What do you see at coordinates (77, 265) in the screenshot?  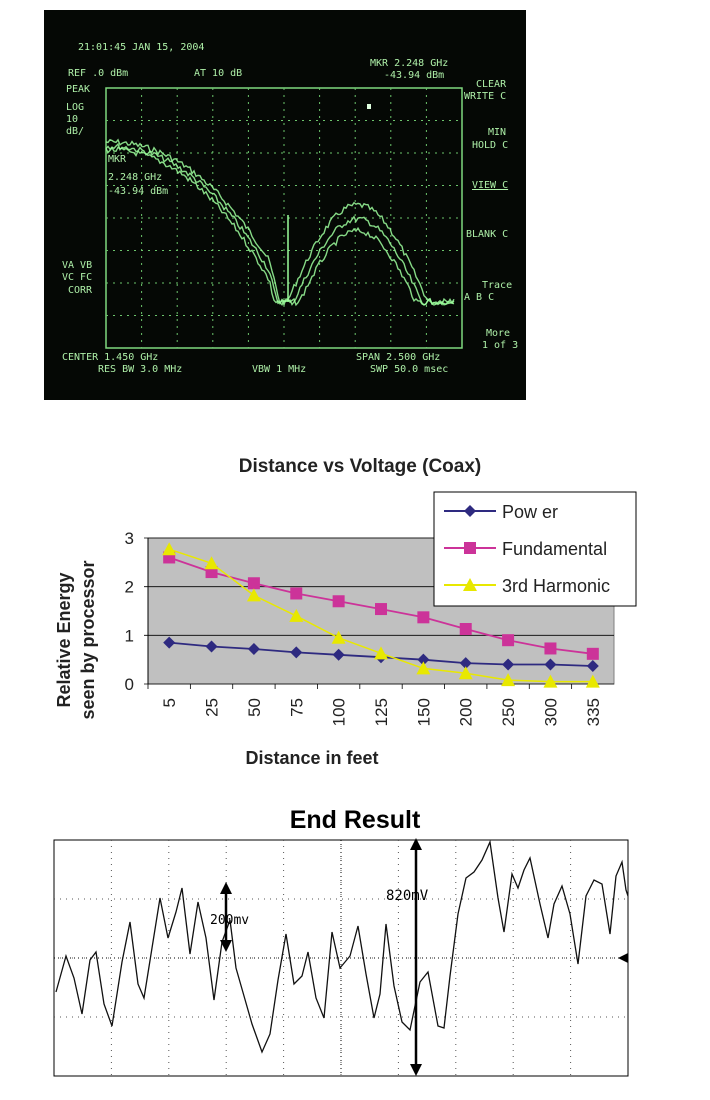 I see `va-vb-label: VA VB` at bounding box center [77, 265].